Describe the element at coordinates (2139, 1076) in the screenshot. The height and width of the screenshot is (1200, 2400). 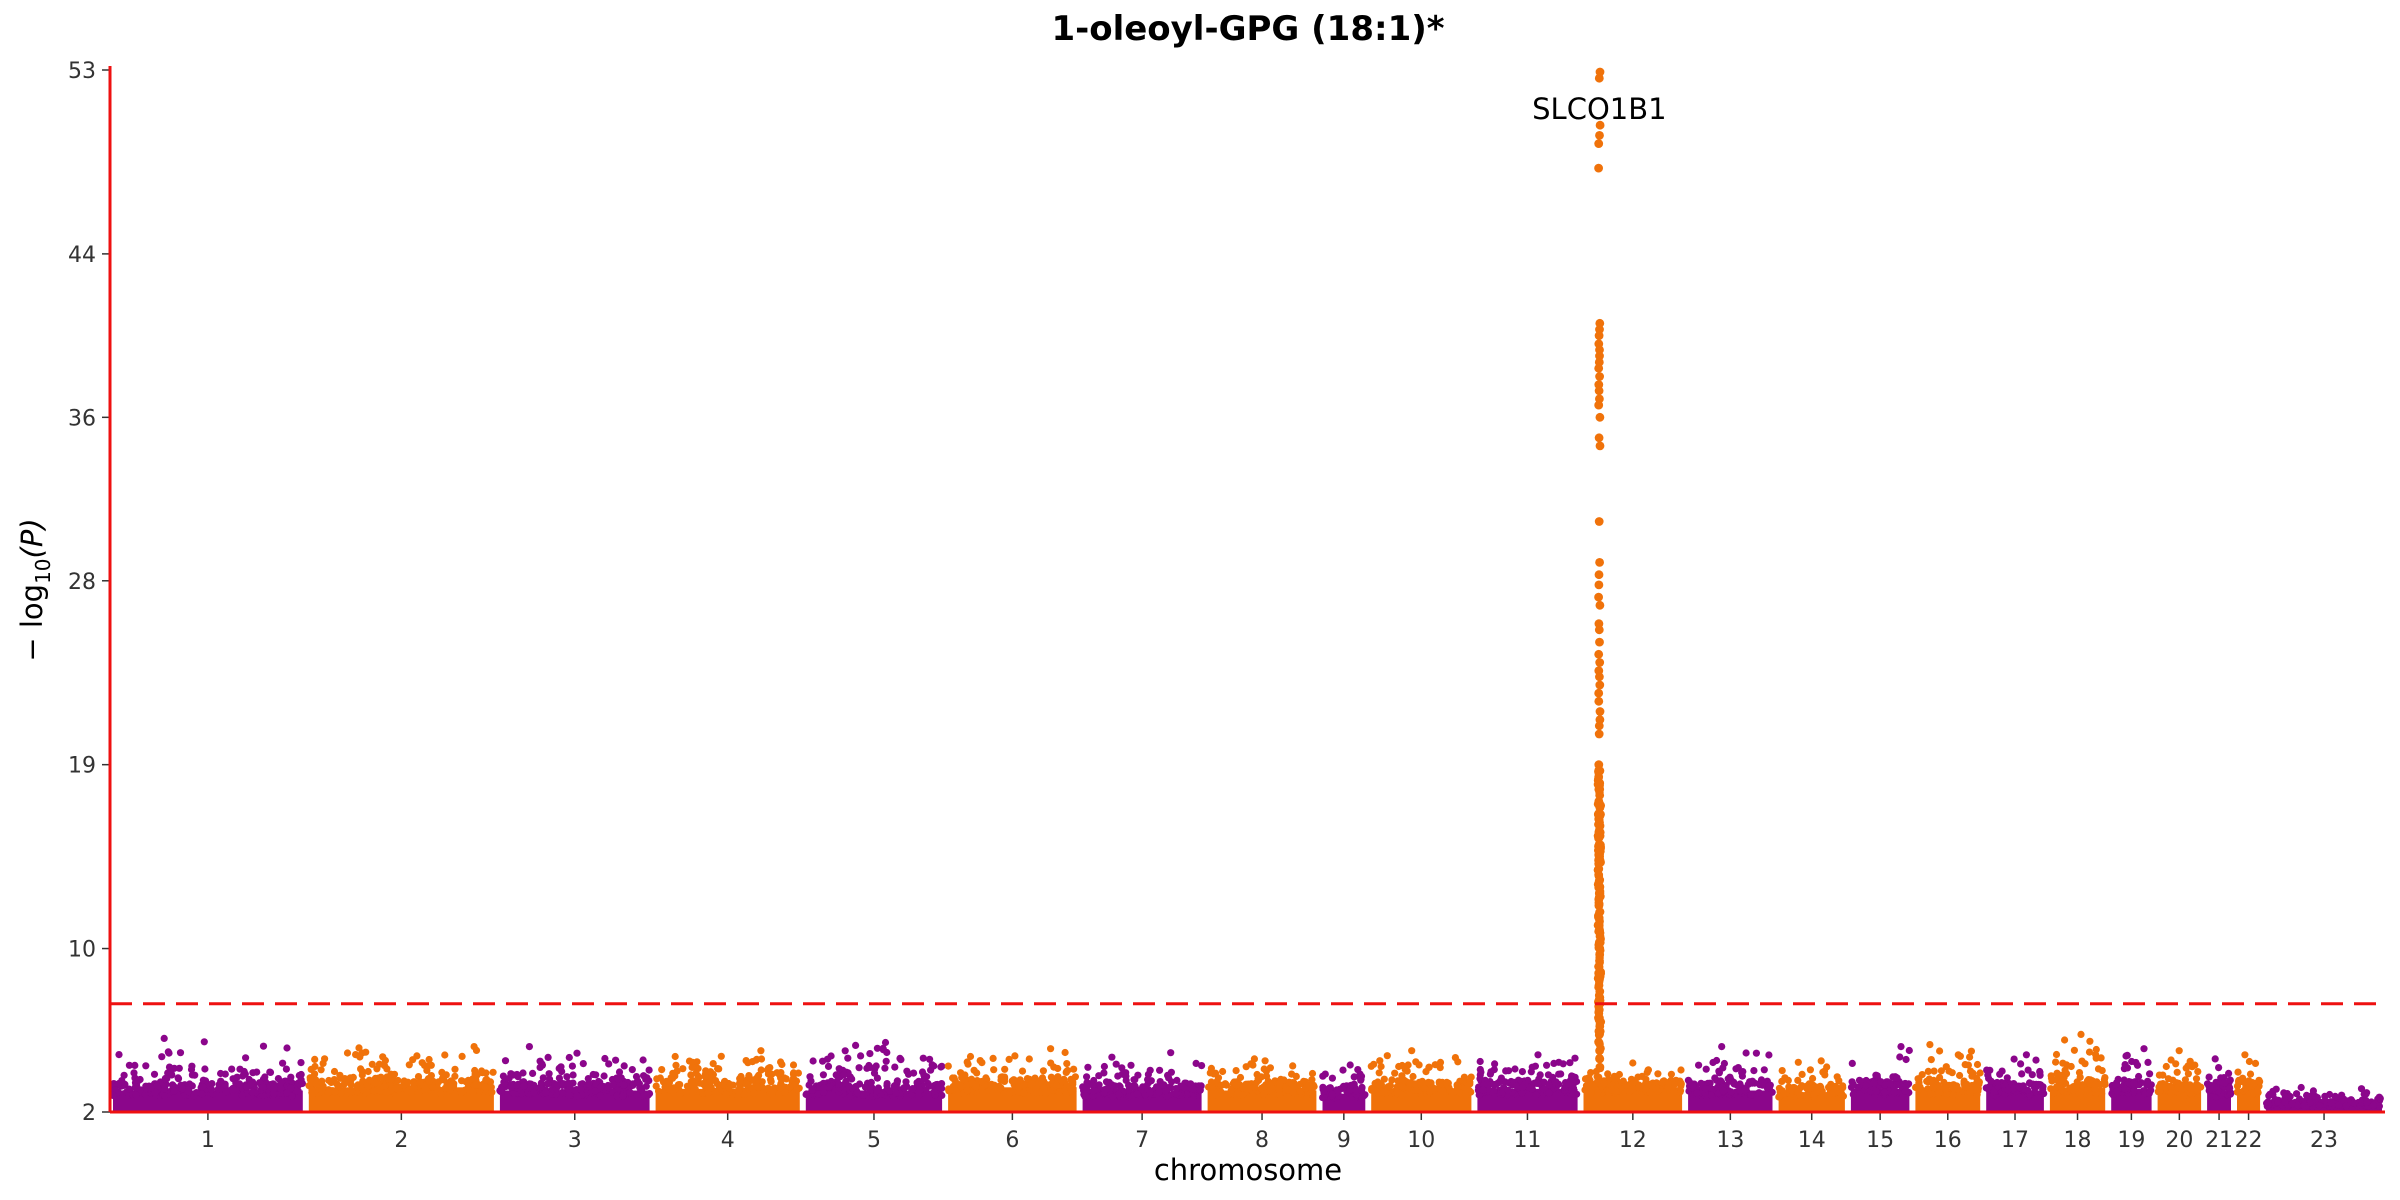
I see `chromosome-19-point` at that location.